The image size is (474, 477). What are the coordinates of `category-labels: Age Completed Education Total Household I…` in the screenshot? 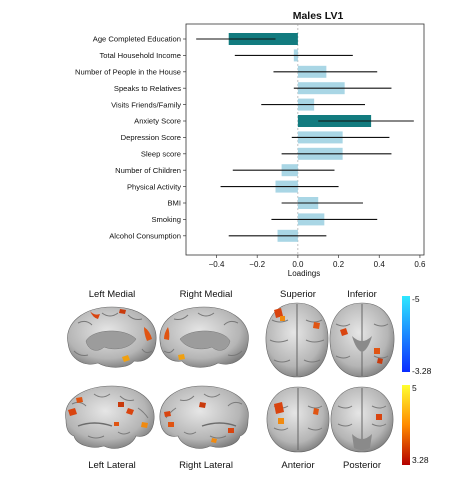 It's located at (128, 138).